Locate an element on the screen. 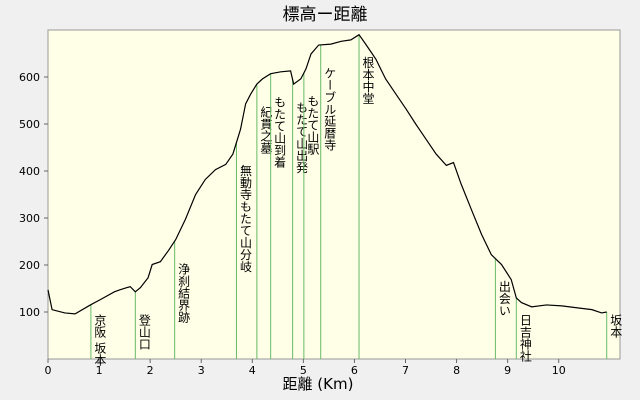  landmark-label: 浄刹結界跡 is located at coordinates (184, 293).